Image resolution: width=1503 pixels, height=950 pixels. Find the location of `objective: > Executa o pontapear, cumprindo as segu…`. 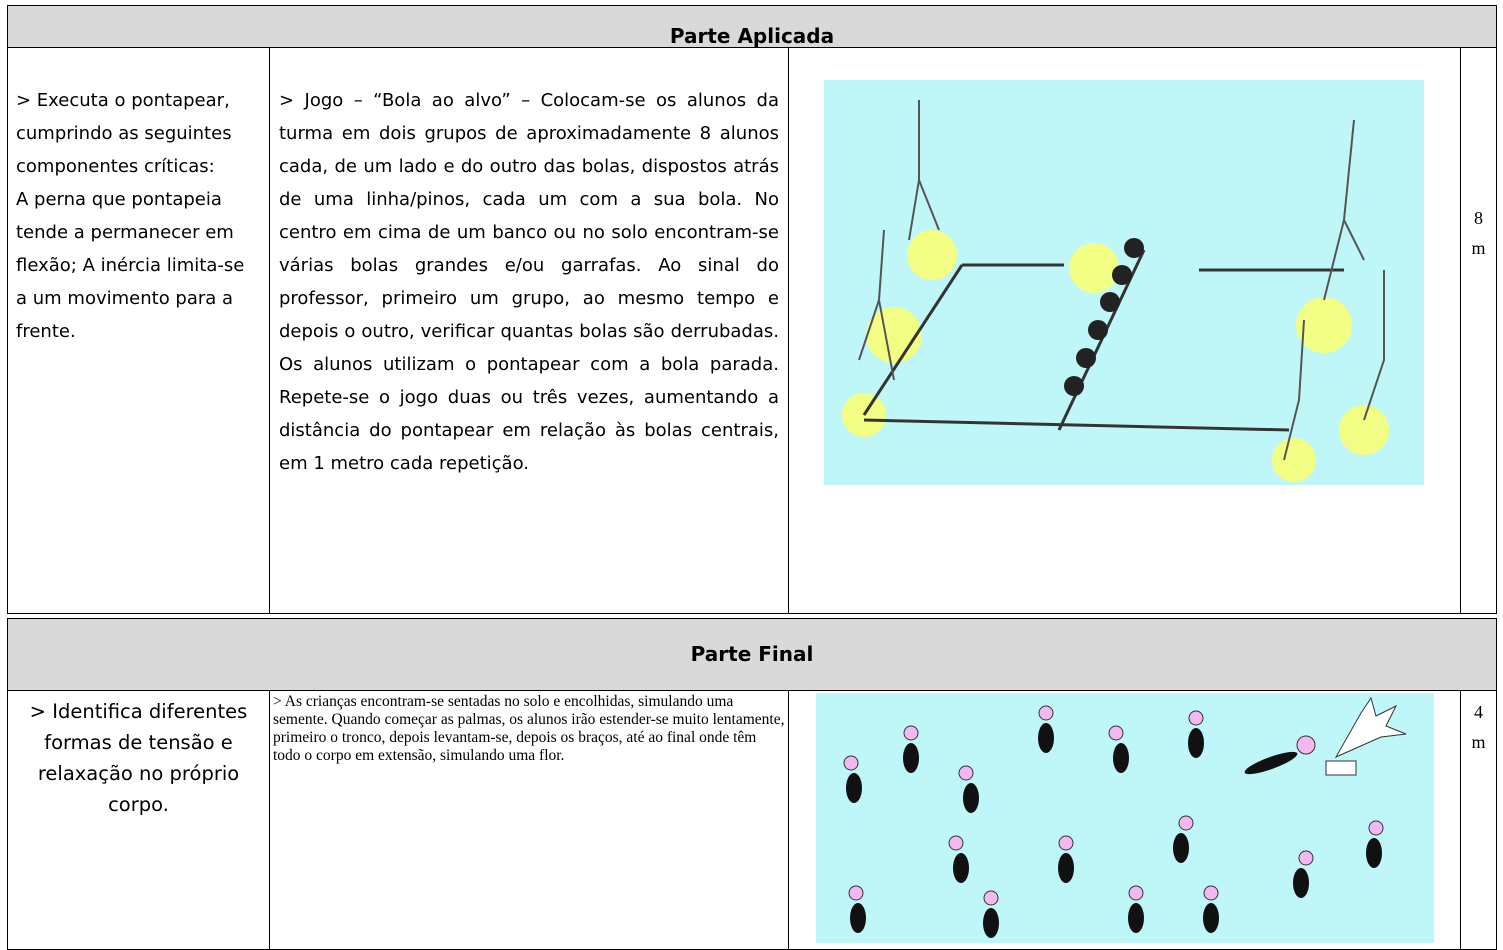

objective: > Executa o pontapear, cumprindo as segu… is located at coordinates (124, 133).